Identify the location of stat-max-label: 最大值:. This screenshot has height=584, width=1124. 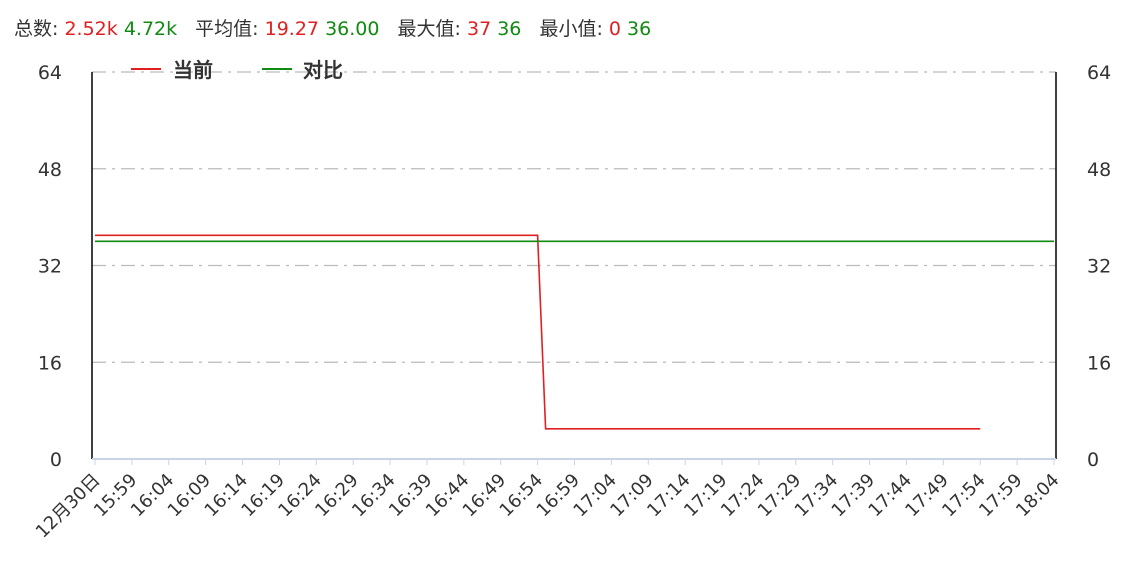
(429, 29).